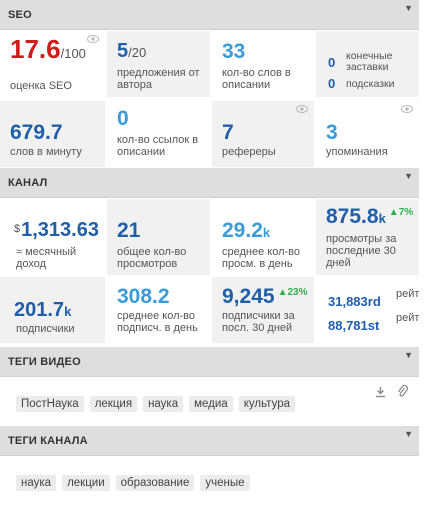  I want to click on paperclip-icon, so click(402, 391).